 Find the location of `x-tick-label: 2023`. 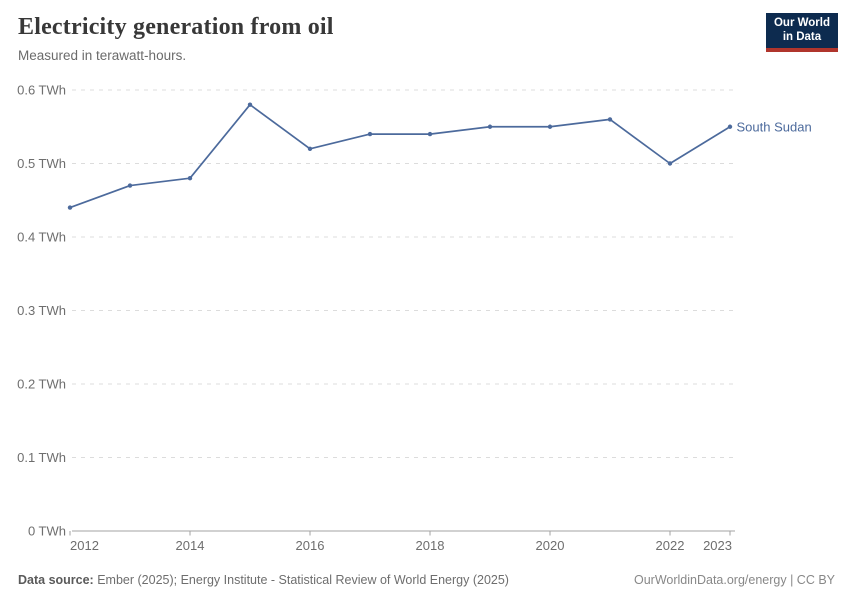

x-tick-label: 2023 is located at coordinates (717, 545).